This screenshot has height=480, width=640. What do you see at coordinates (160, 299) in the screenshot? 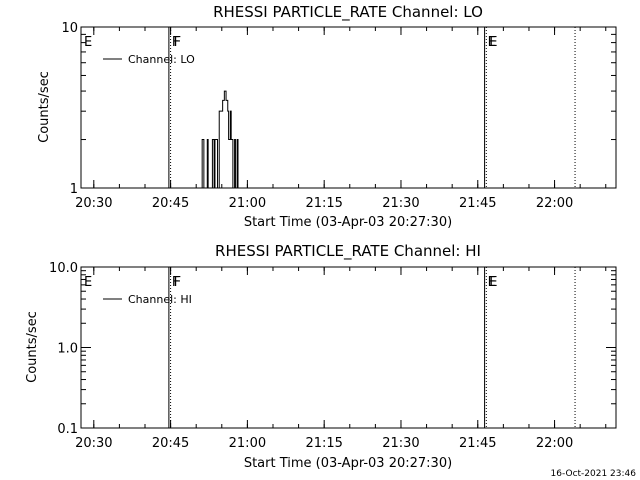
I see `hi-legend-label: Channel: HI` at bounding box center [160, 299].